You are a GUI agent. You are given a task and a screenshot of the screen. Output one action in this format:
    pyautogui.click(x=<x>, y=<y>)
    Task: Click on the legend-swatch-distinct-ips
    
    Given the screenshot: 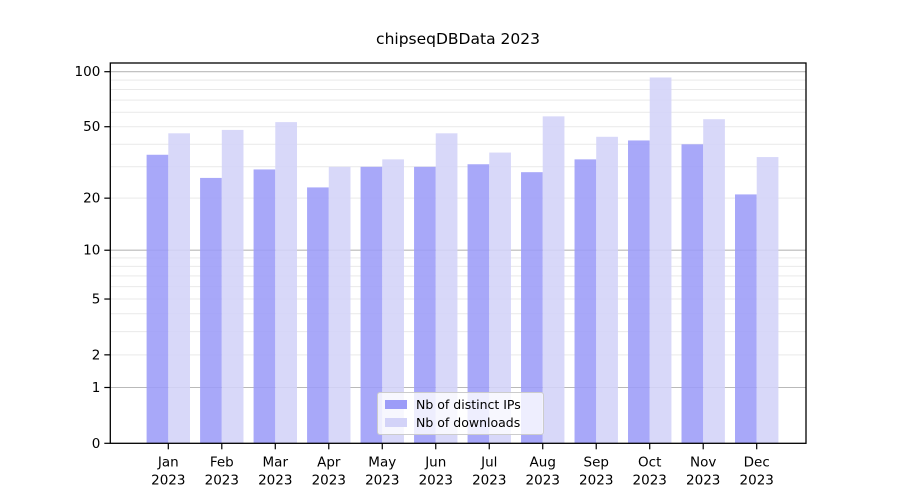 What is the action you would take?
    pyautogui.click(x=396, y=404)
    